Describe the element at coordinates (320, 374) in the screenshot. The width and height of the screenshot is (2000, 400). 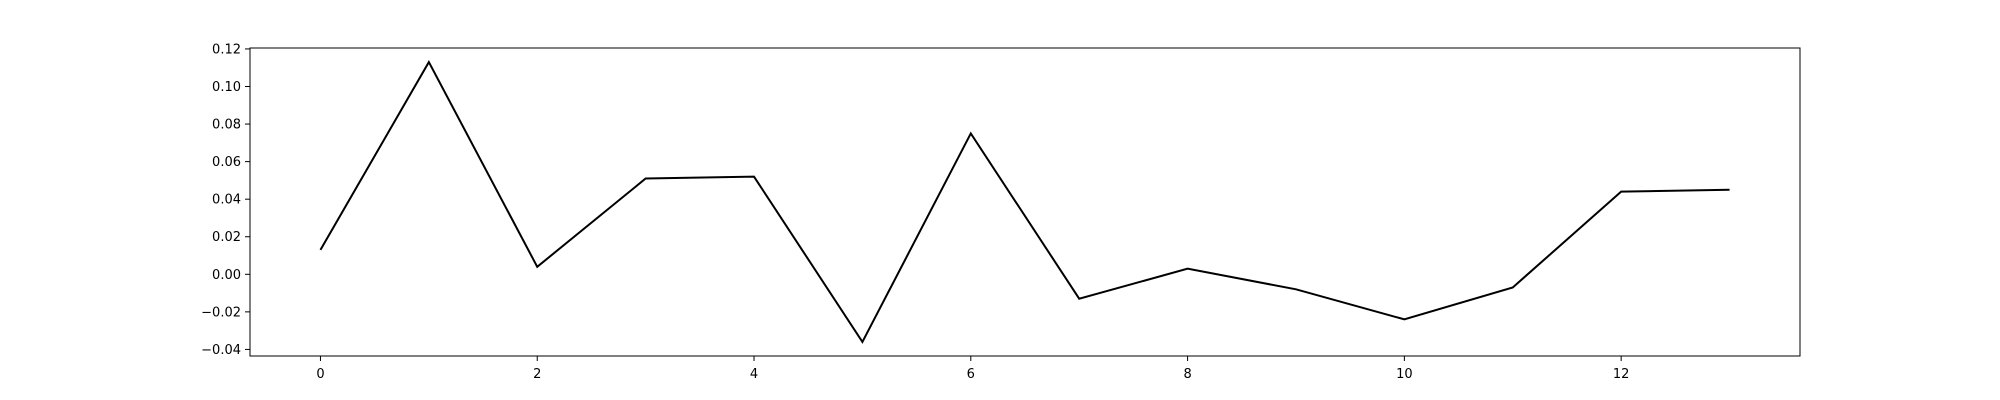
I see `x-tick-label: 0` at that location.